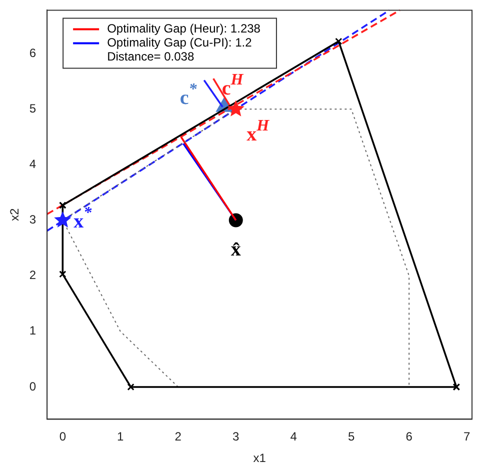  I want to click on x-tick-label: 5, so click(351, 437).